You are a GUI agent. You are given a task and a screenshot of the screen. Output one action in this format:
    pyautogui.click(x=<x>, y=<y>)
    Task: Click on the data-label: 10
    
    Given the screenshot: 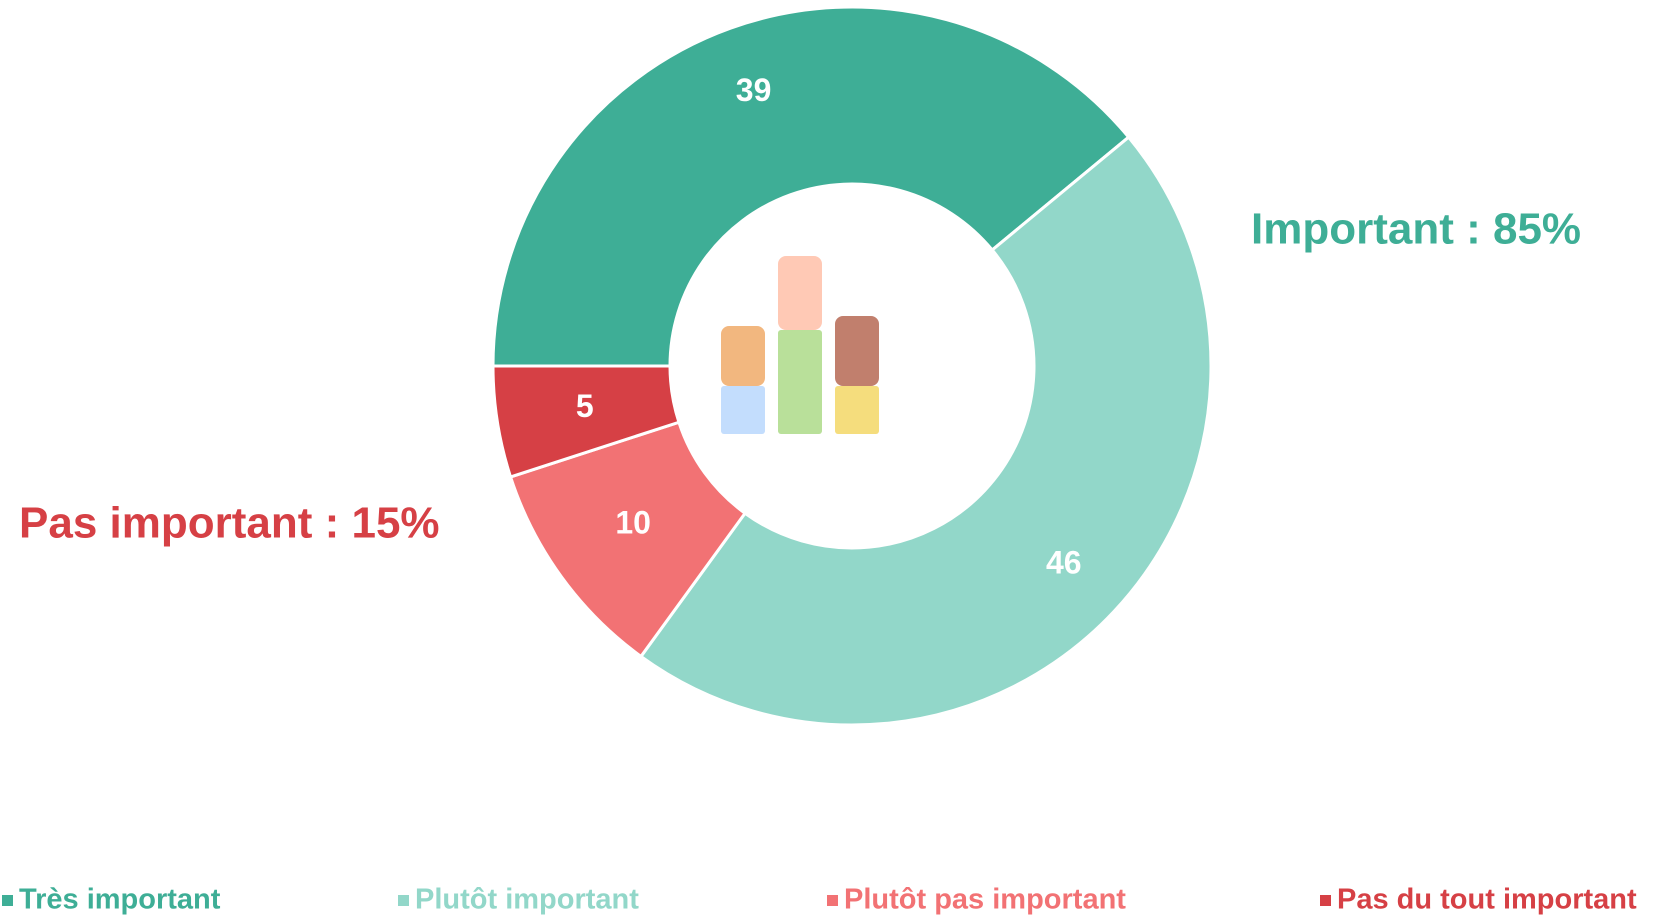 What is the action you would take?
    pyautogui.click(x=633, y=522)
    